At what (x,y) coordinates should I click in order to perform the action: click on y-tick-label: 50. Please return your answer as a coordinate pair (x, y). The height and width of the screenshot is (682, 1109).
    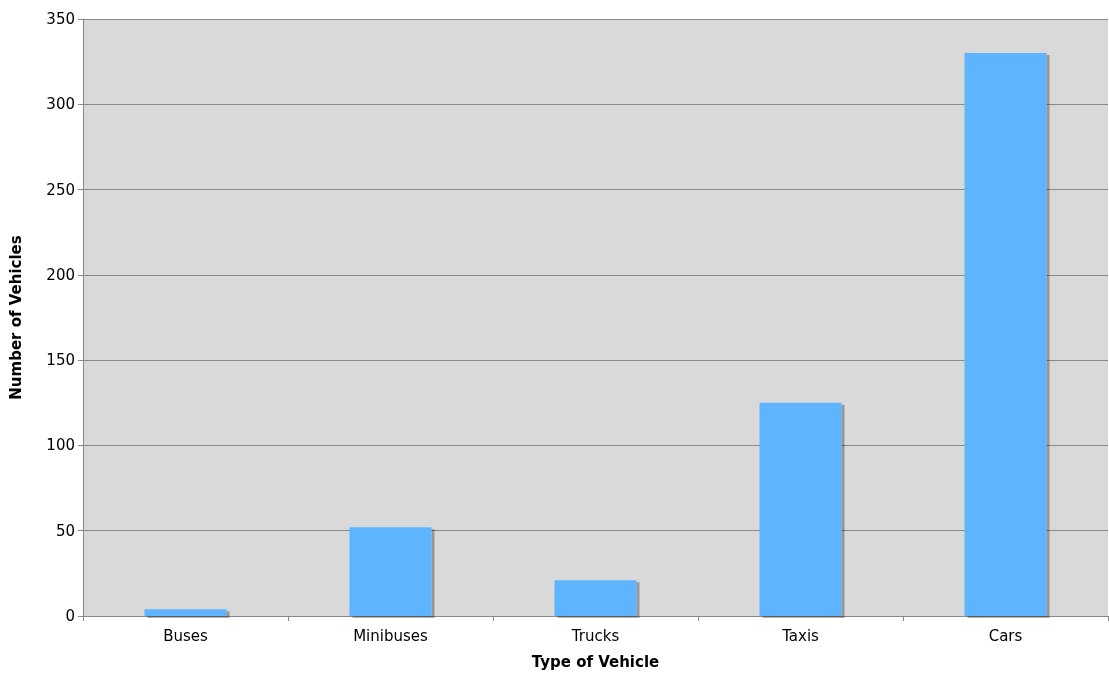
    Looking at the image, I should click on (65, 530).